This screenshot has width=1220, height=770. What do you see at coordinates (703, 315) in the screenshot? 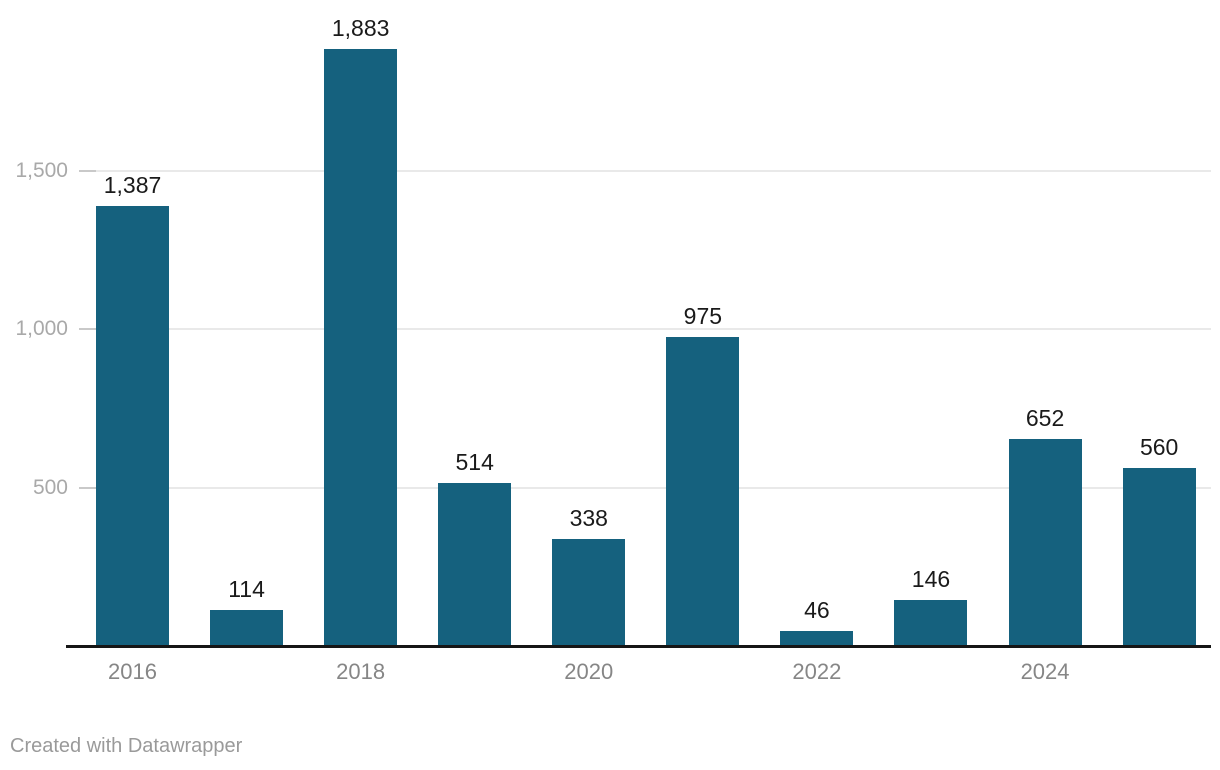
I see `bar-value-label: 975` at bounding box center [703, 315].